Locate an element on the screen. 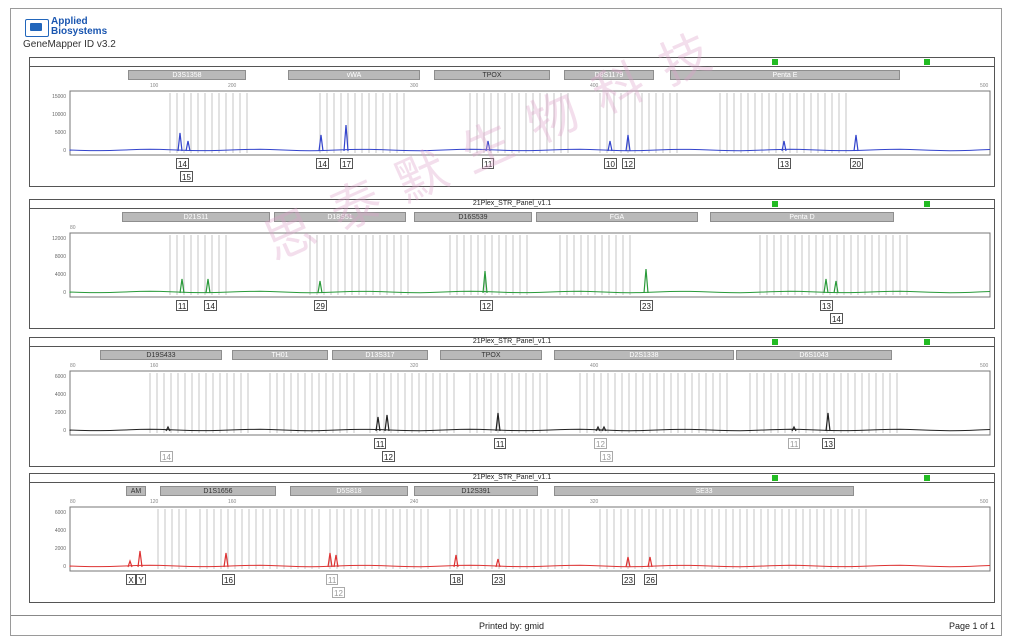 The height and width of the screenshot is (642, 1010). size-scale-label: 240 is located at coordinates (414, 502).